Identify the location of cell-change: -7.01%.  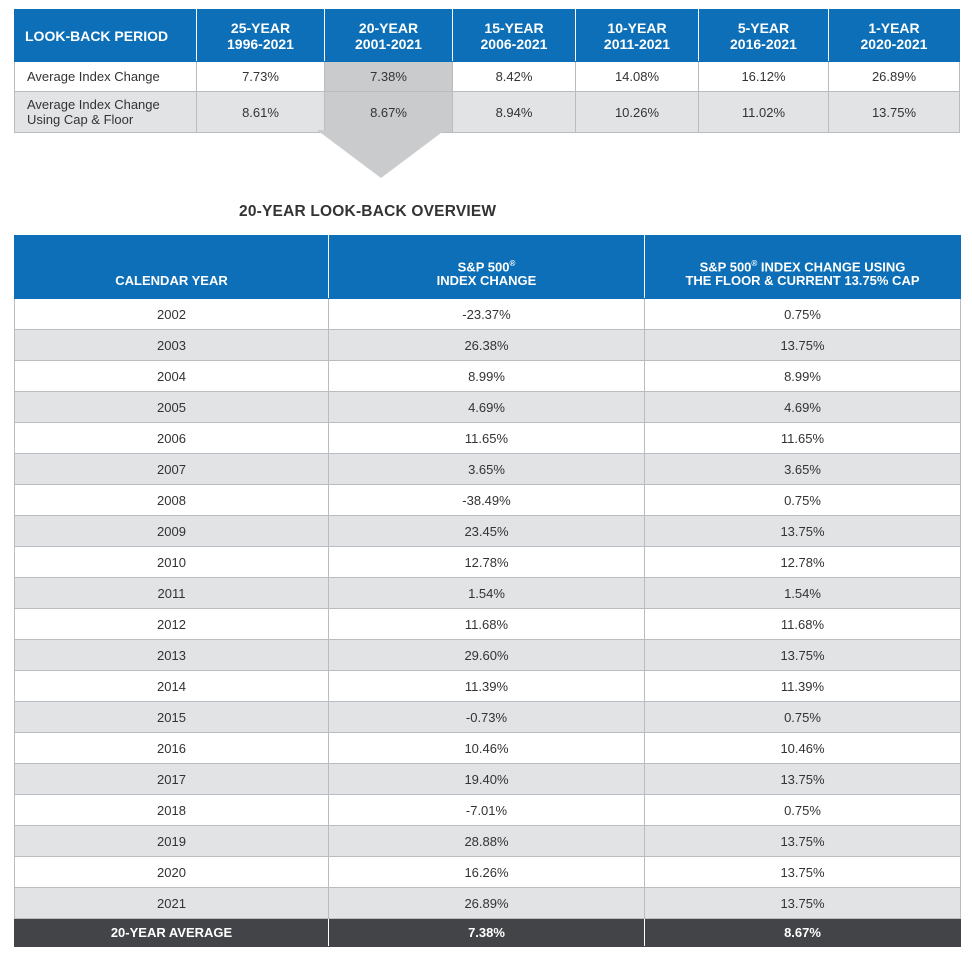
(486, 810).